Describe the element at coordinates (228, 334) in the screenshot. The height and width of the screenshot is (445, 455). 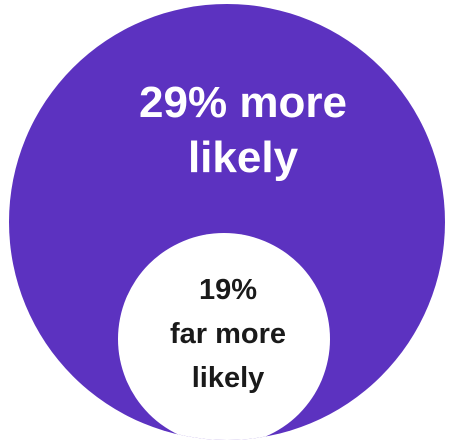
I see `inner-label-line-2: far more` at that location.